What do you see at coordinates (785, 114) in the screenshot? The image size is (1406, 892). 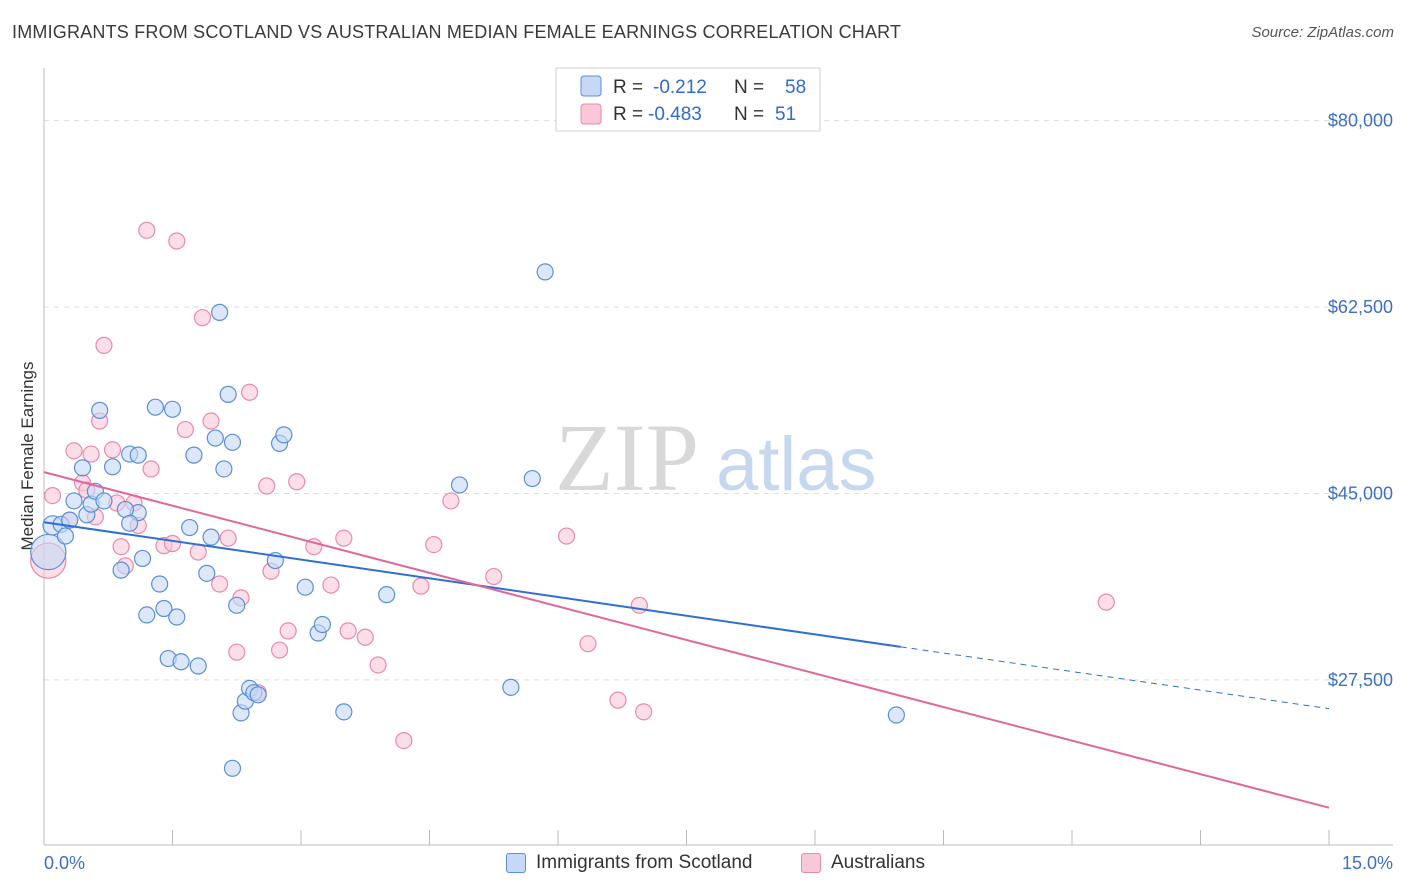 I see `legend-n-value-2: 51` at bounding box center [785, 114].